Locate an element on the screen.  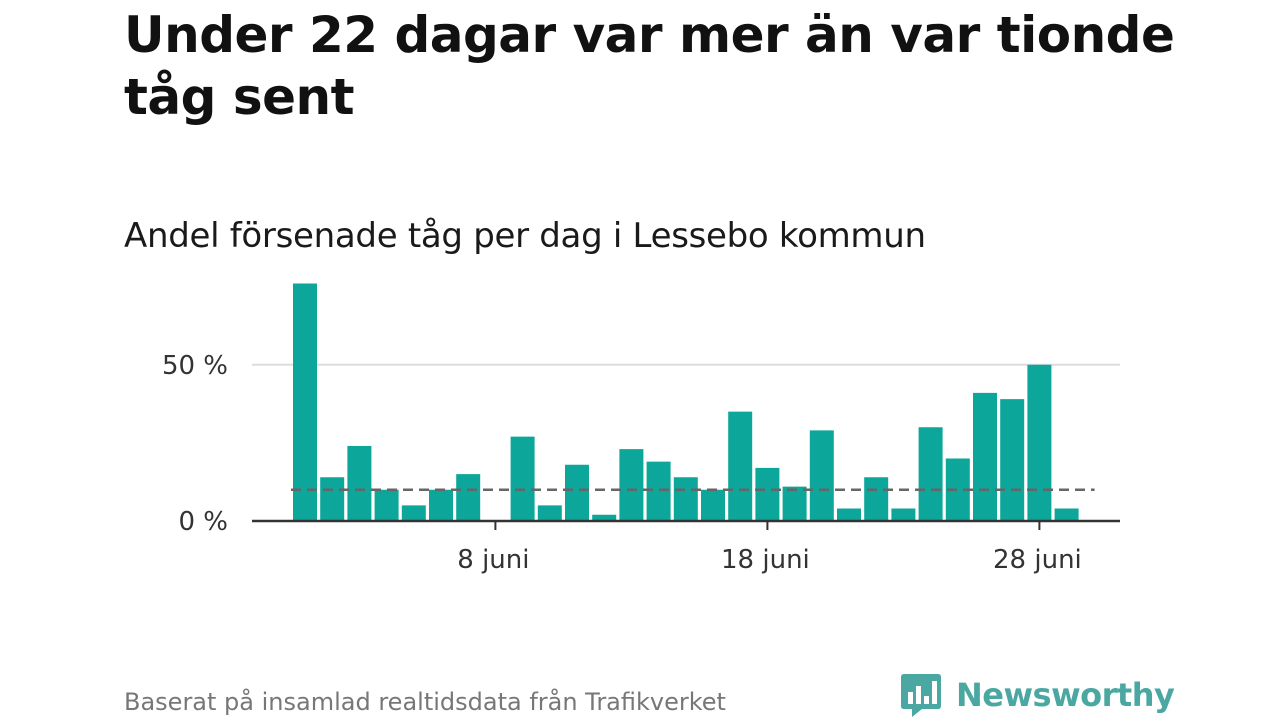
brand-logo: Newsworthy is located at coordinates (1037, 695).